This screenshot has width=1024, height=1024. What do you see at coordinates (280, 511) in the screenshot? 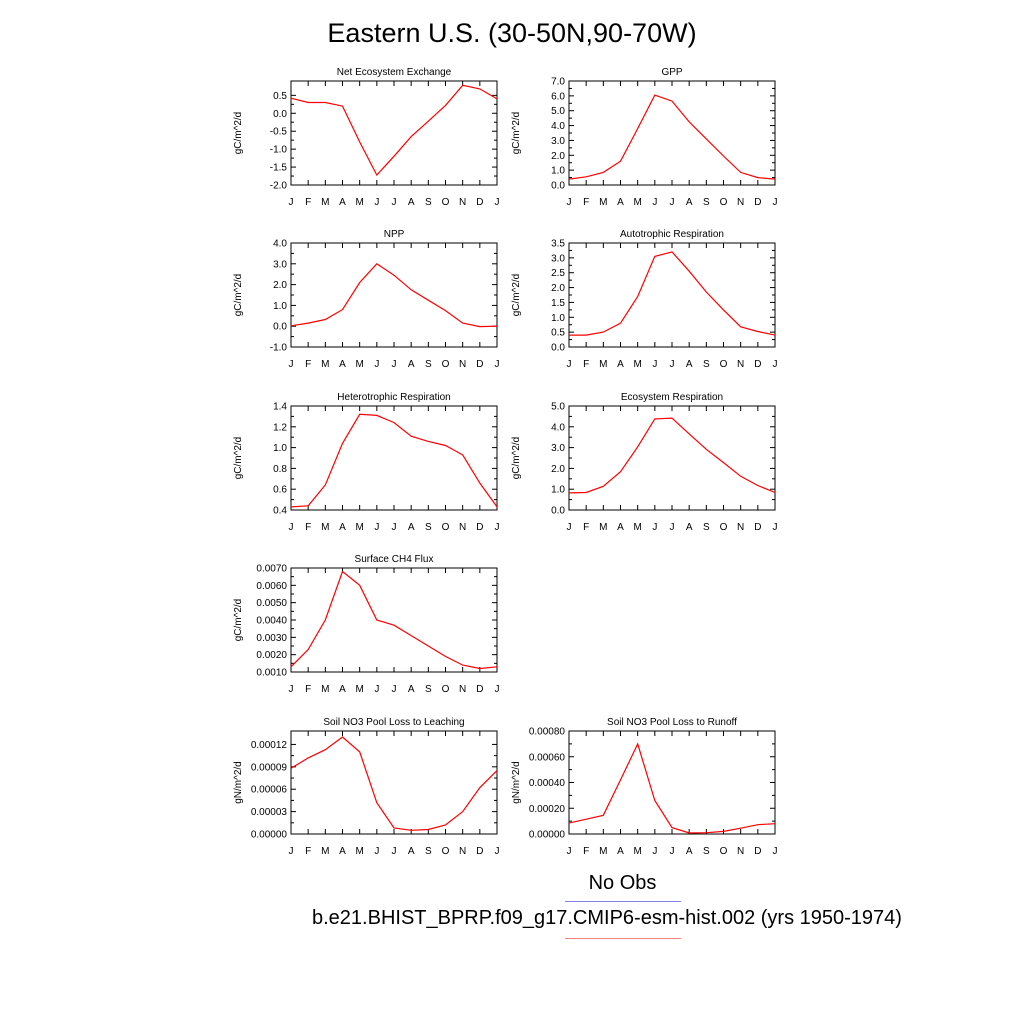
I see `y-tick-label: 0.4` at bounding box center [280, 511].